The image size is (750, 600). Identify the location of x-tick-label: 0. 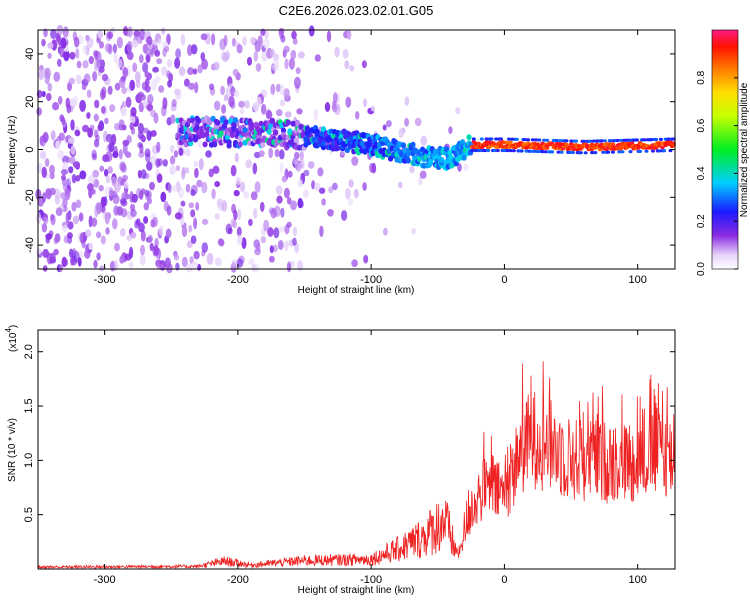
(504, 580).